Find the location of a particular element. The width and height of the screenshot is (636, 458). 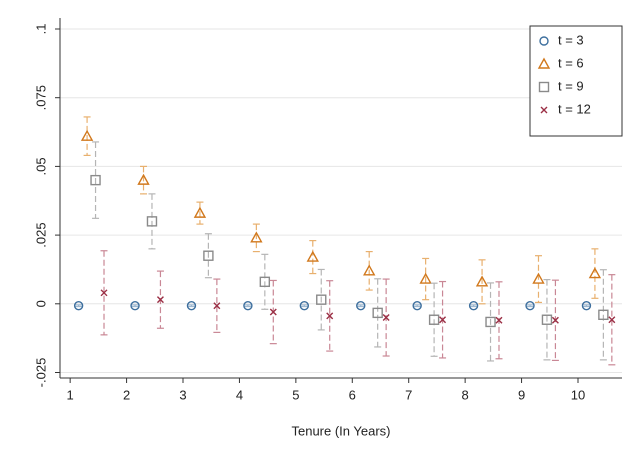

legend-label: t = 9 is located at coordinates (571, 85).